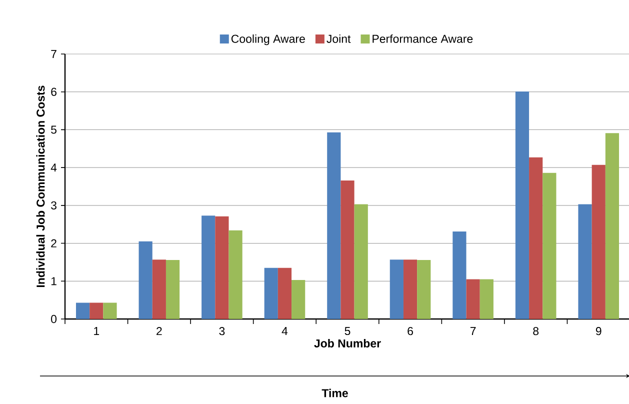 The height and width of the screenshot is (404, 629). Describe the element at coordinates (53, 205) in the screenshot. I see `y-tick-label: 3` at that location.